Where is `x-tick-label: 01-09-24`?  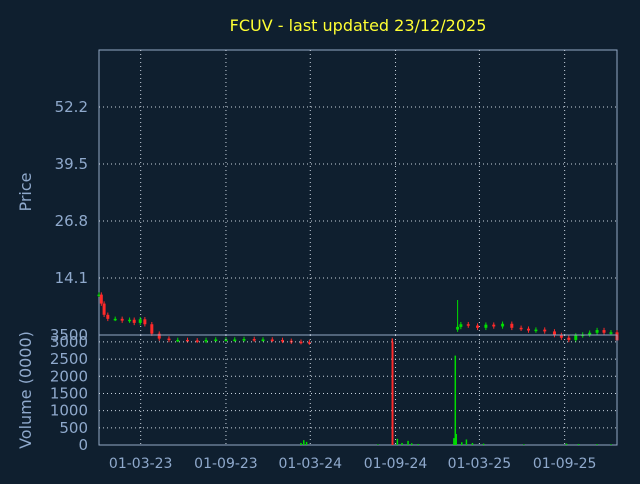 x-tick-label: 01-09-24 is located at coordinates (396, 464).